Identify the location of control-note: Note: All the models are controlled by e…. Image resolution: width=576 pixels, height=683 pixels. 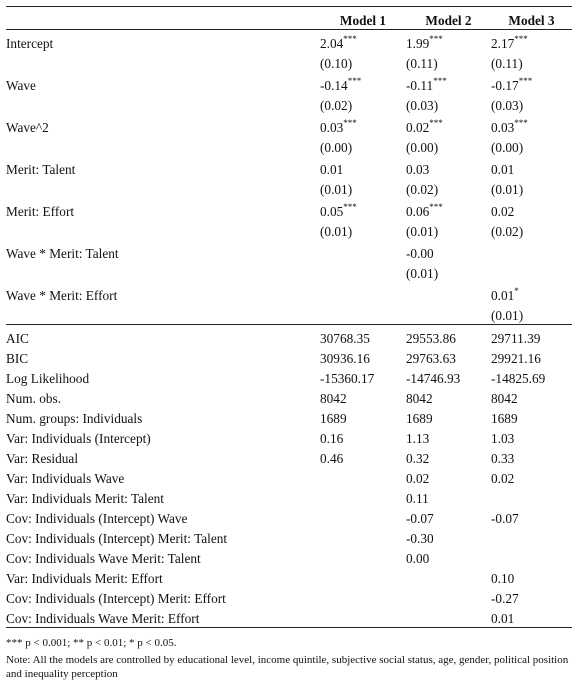
(287, 667).